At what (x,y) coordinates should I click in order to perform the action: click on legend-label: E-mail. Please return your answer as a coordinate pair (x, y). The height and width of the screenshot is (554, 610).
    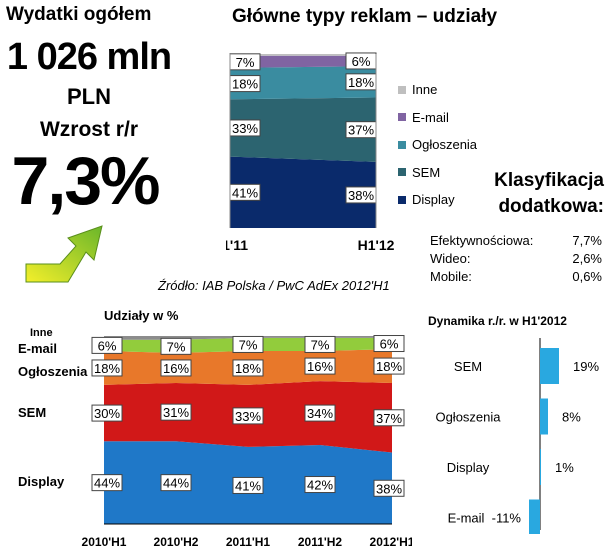
    Looking at the image, I should click on (430, 117).